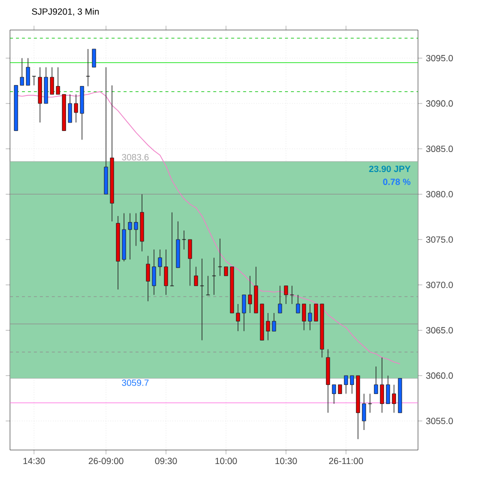 The width and height of the screenshot is (485, 483). I want to click on y-tick-label: 3055.0, so click(439, 421).